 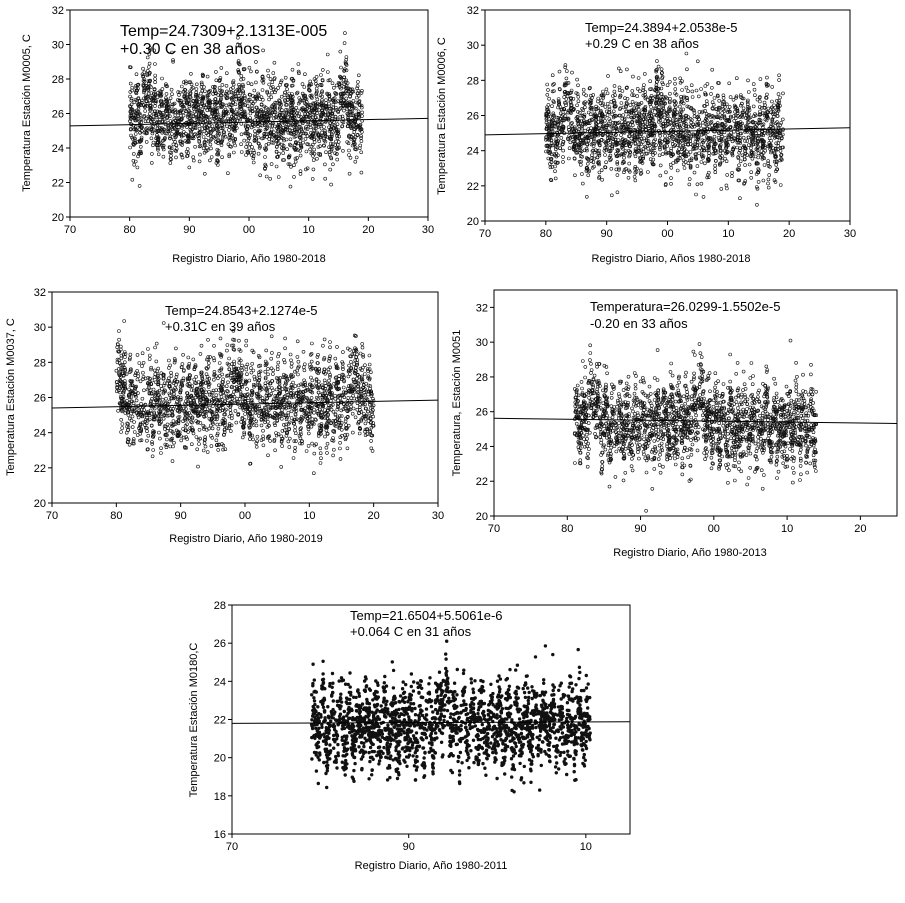 What do you see at coordinates (473, 152) in the screenshot?
I see `y-tick-label: 24` at bounding box center [473, 152].